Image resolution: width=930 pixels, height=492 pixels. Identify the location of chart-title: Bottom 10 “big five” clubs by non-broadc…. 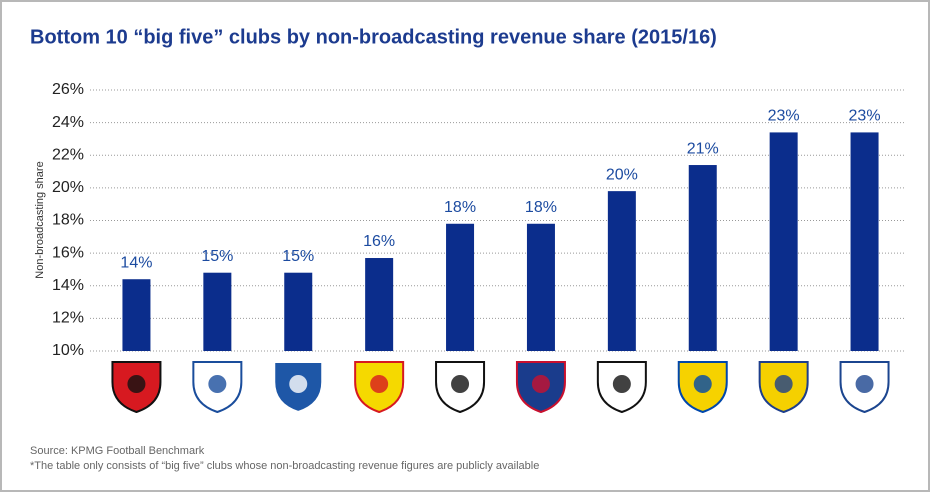
(373, 37).